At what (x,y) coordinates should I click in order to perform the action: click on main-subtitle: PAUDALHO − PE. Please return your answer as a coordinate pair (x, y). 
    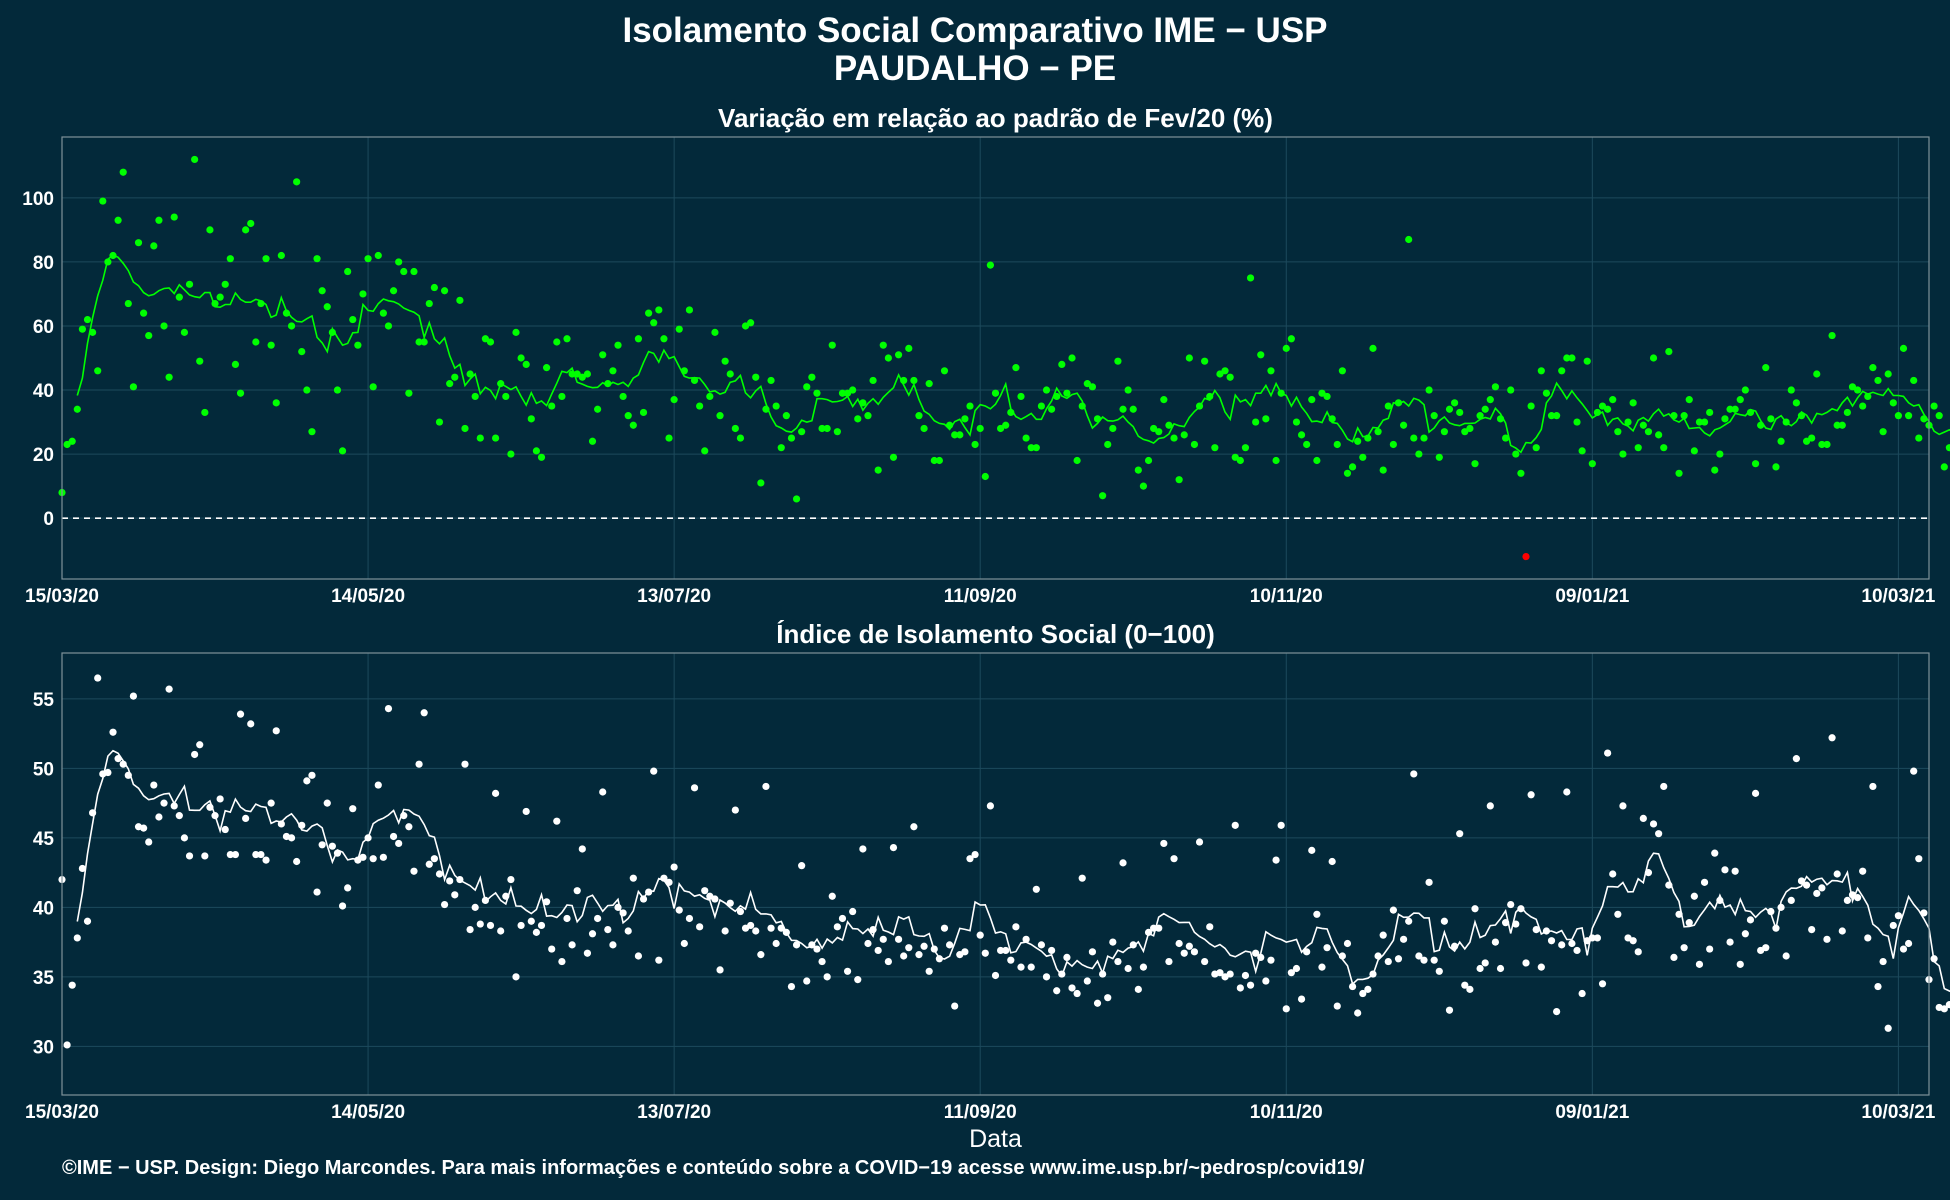
    Looking at the image, I should click on (975, 68).